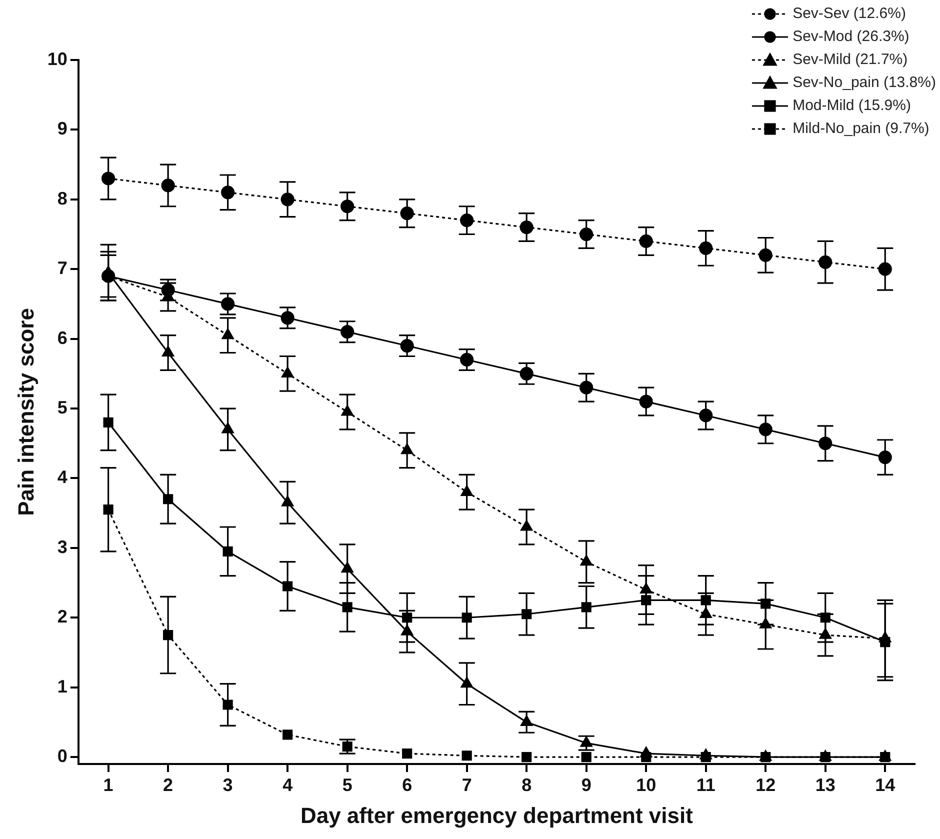 This screenshot has height=839, width=940. Describe the element at coordinates (850, 60) in the screenshot. I see `legend-label: Sev-Mild (21.7%)` at that location.